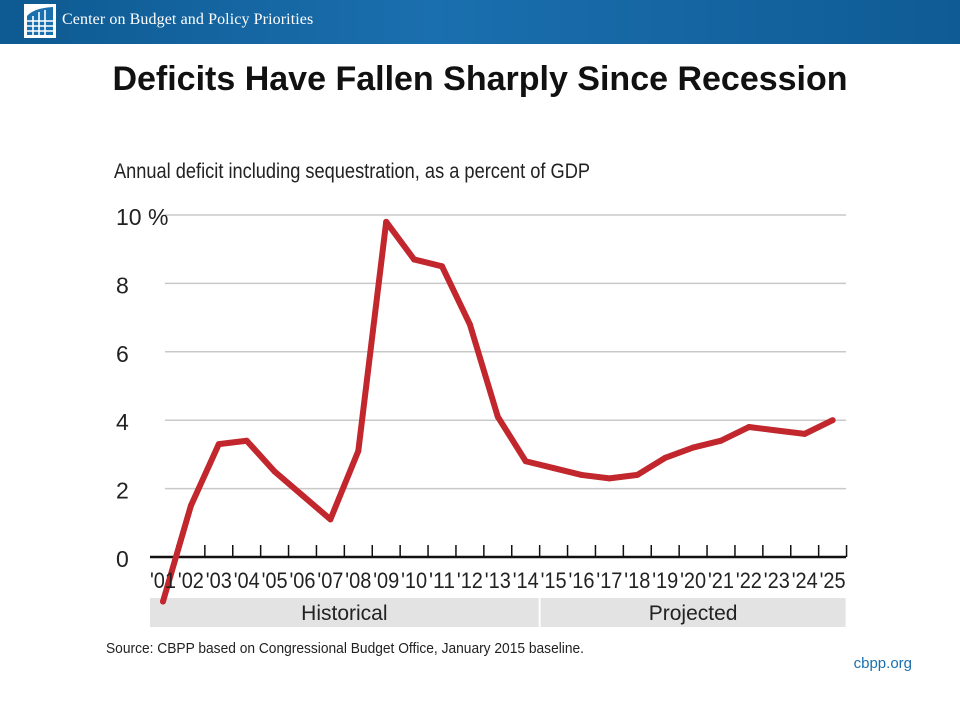  Describe the element at coordinates (721, 580) in the screenshot. I see `x-tick-label: '21` at that location.